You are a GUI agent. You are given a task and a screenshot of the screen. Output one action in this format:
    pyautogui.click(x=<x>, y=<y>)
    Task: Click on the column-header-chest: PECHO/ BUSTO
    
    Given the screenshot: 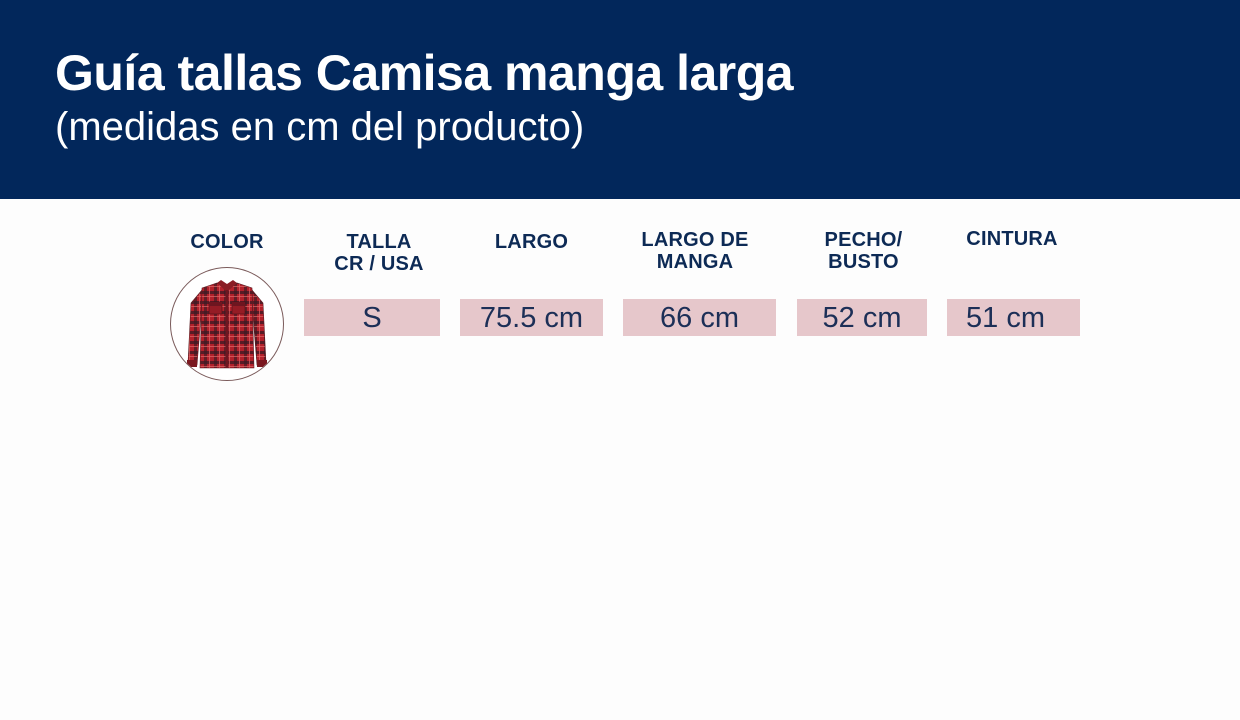 What is the action you would take?
    pyautogui.click(x=863, y=251)
    